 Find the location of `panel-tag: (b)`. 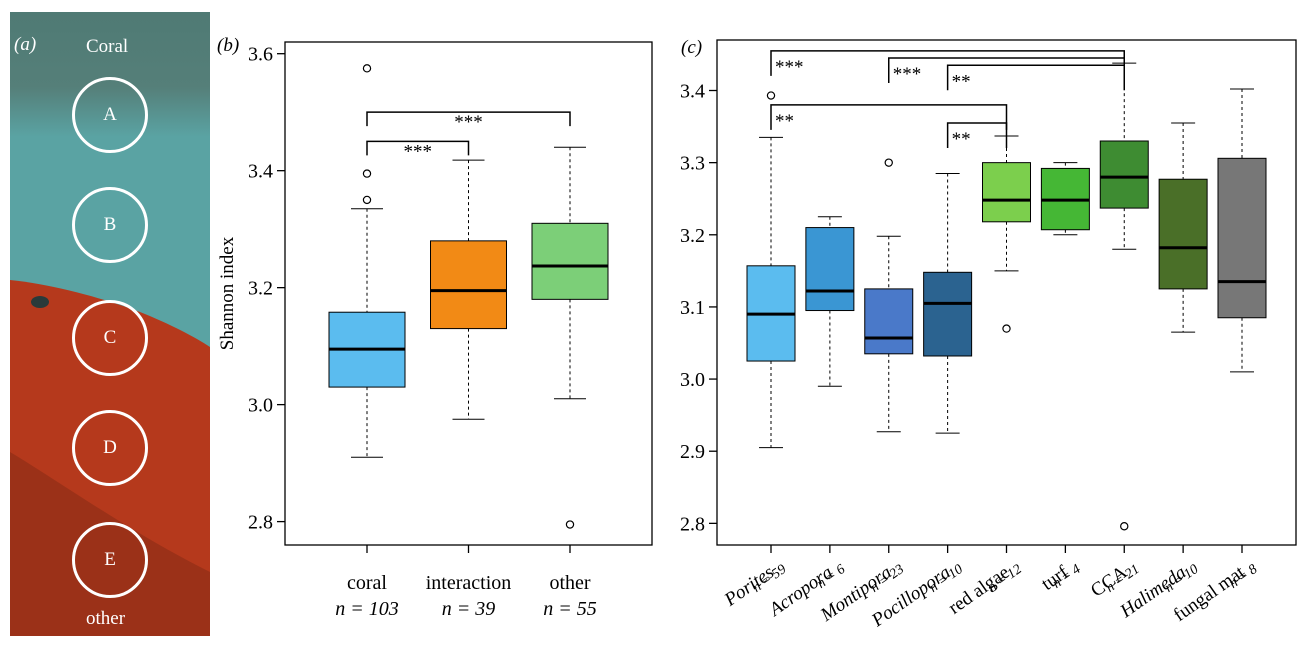

panel-tag: (b) is located at coordinates (228, 45).